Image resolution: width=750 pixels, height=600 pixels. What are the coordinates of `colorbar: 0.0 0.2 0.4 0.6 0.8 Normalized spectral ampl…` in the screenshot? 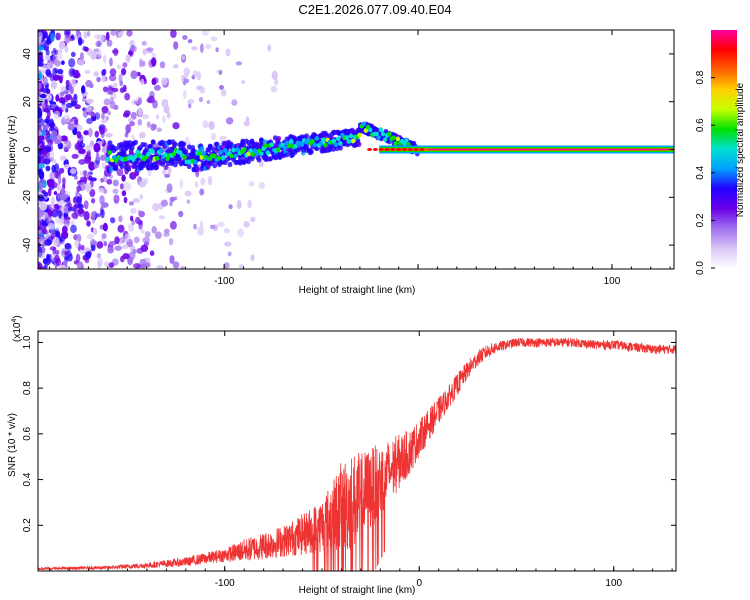 It's located at (720, 152).